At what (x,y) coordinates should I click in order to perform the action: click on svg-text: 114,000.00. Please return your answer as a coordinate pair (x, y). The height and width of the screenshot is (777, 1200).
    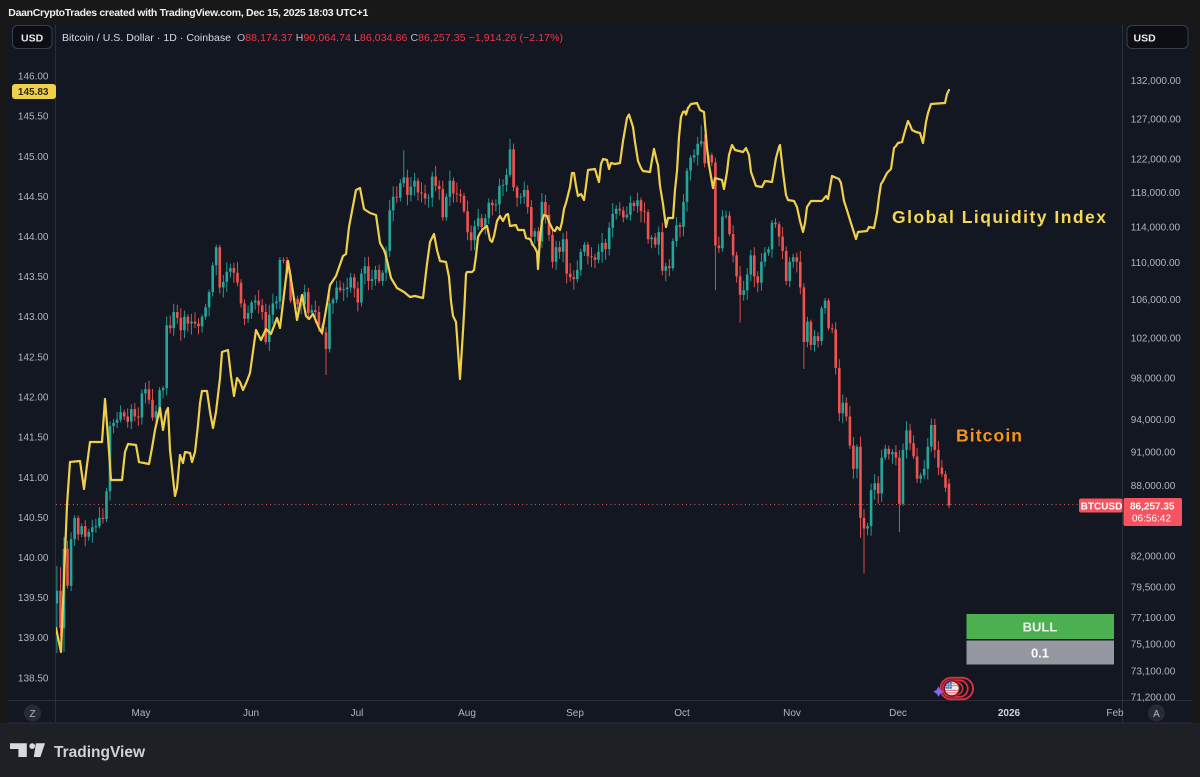
    Looking at the image, I should click on (1156, 228).